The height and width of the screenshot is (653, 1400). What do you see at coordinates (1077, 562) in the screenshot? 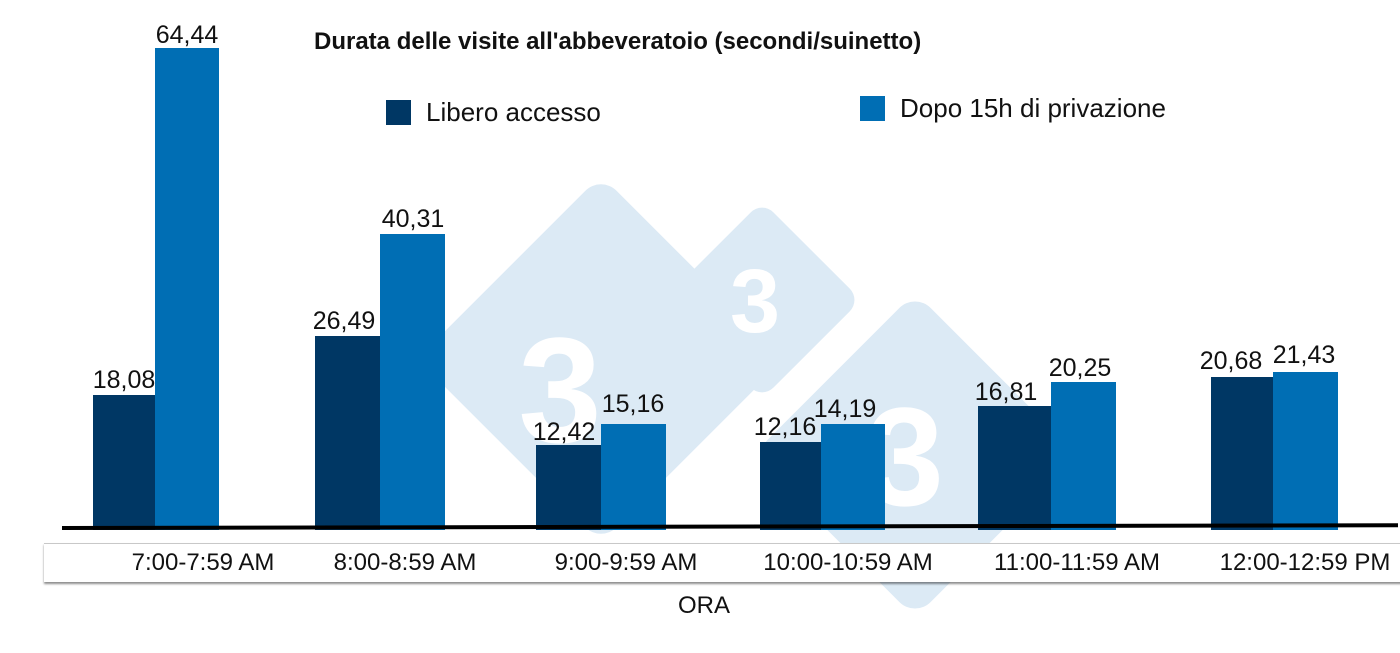
I see `x-tick-label: 11:00-11:59 AM` at bounding box center [1077, 562].